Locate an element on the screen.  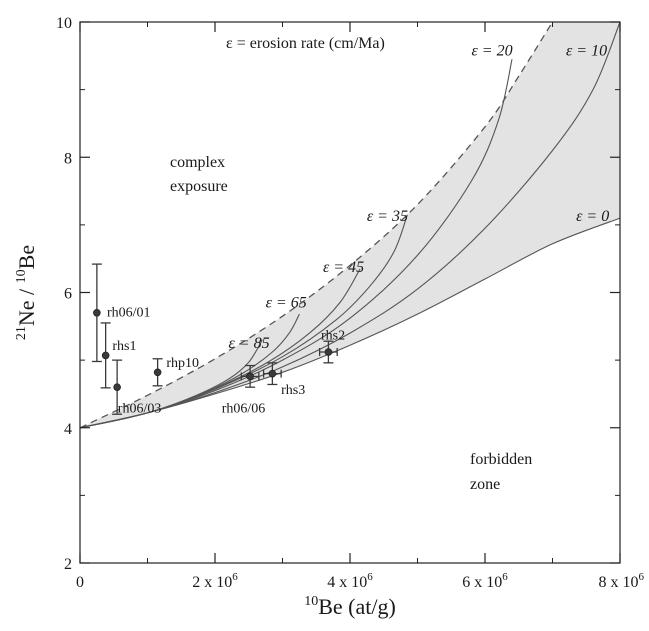
x-tick-label: 2 x 10⁶ is located at coordinates (215, 581).